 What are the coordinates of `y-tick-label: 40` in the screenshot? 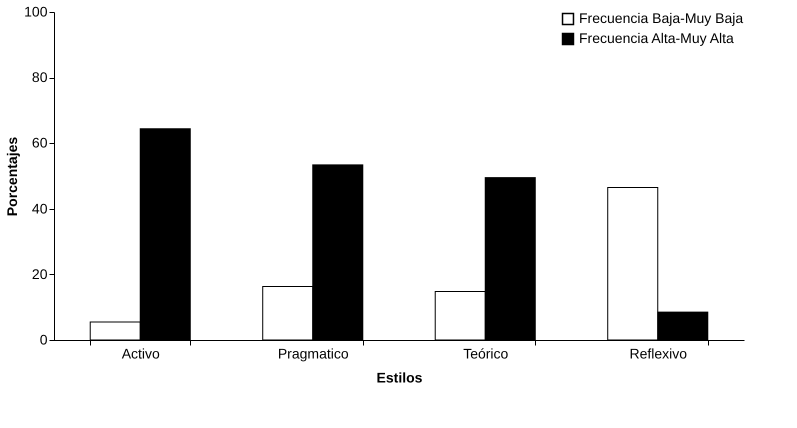 It's located at (40, 208).